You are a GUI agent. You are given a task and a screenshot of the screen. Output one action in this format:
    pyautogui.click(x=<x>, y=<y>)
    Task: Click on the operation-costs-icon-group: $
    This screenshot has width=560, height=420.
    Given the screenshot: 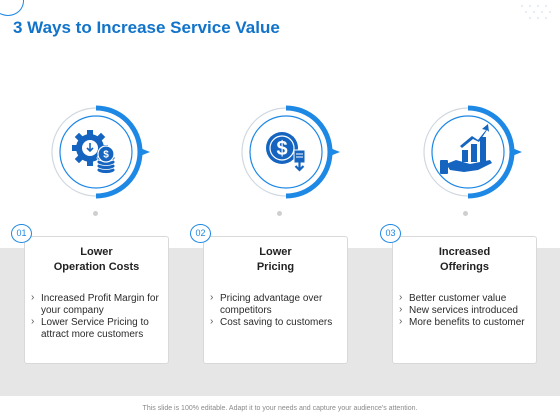 What is the action you would take?
    pyautogui.click(x=103, y=152)
    